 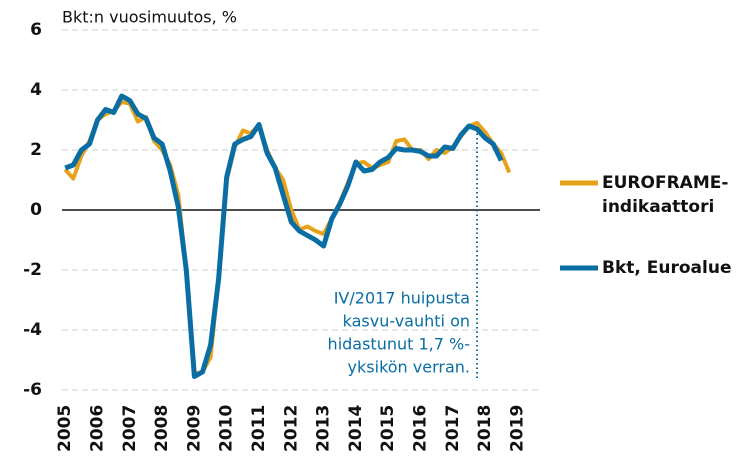 What do you see at coordinates (409, 367) in the screenshot?
I see `annotation: yksikön verran.` at bounding box center [409, 367].